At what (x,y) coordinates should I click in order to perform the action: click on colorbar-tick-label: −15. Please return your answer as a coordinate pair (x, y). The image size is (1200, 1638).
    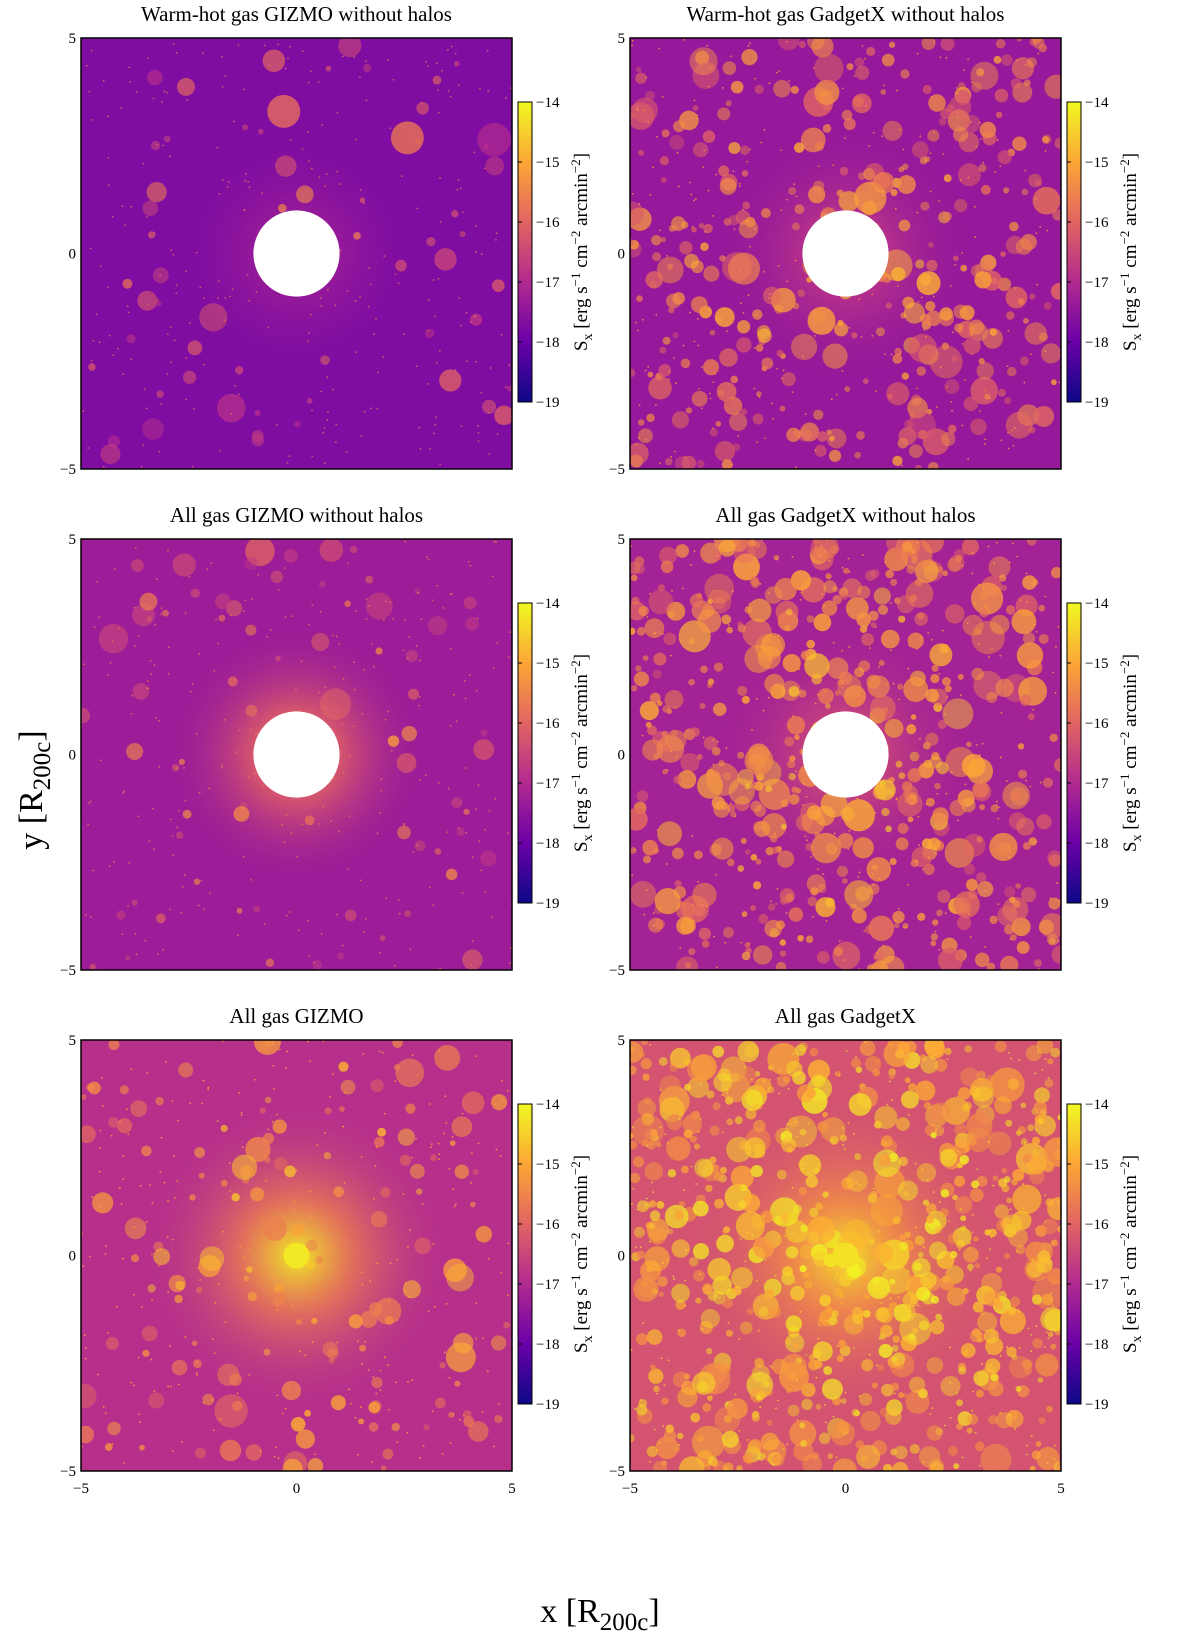
    Looking at the image, I should click on (547, 664).